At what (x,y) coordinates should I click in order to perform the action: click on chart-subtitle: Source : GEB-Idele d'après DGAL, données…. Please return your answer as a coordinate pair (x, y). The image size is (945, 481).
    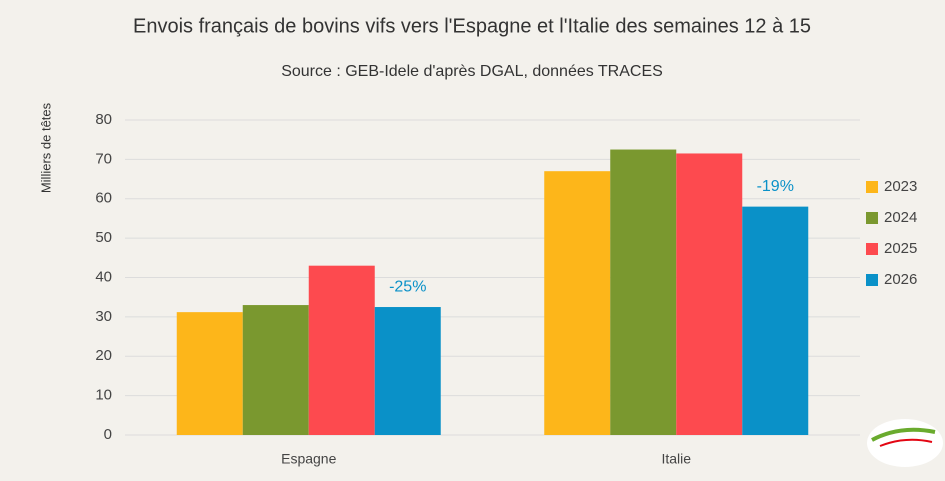
    Looking at the image, I should click on (472, 71).